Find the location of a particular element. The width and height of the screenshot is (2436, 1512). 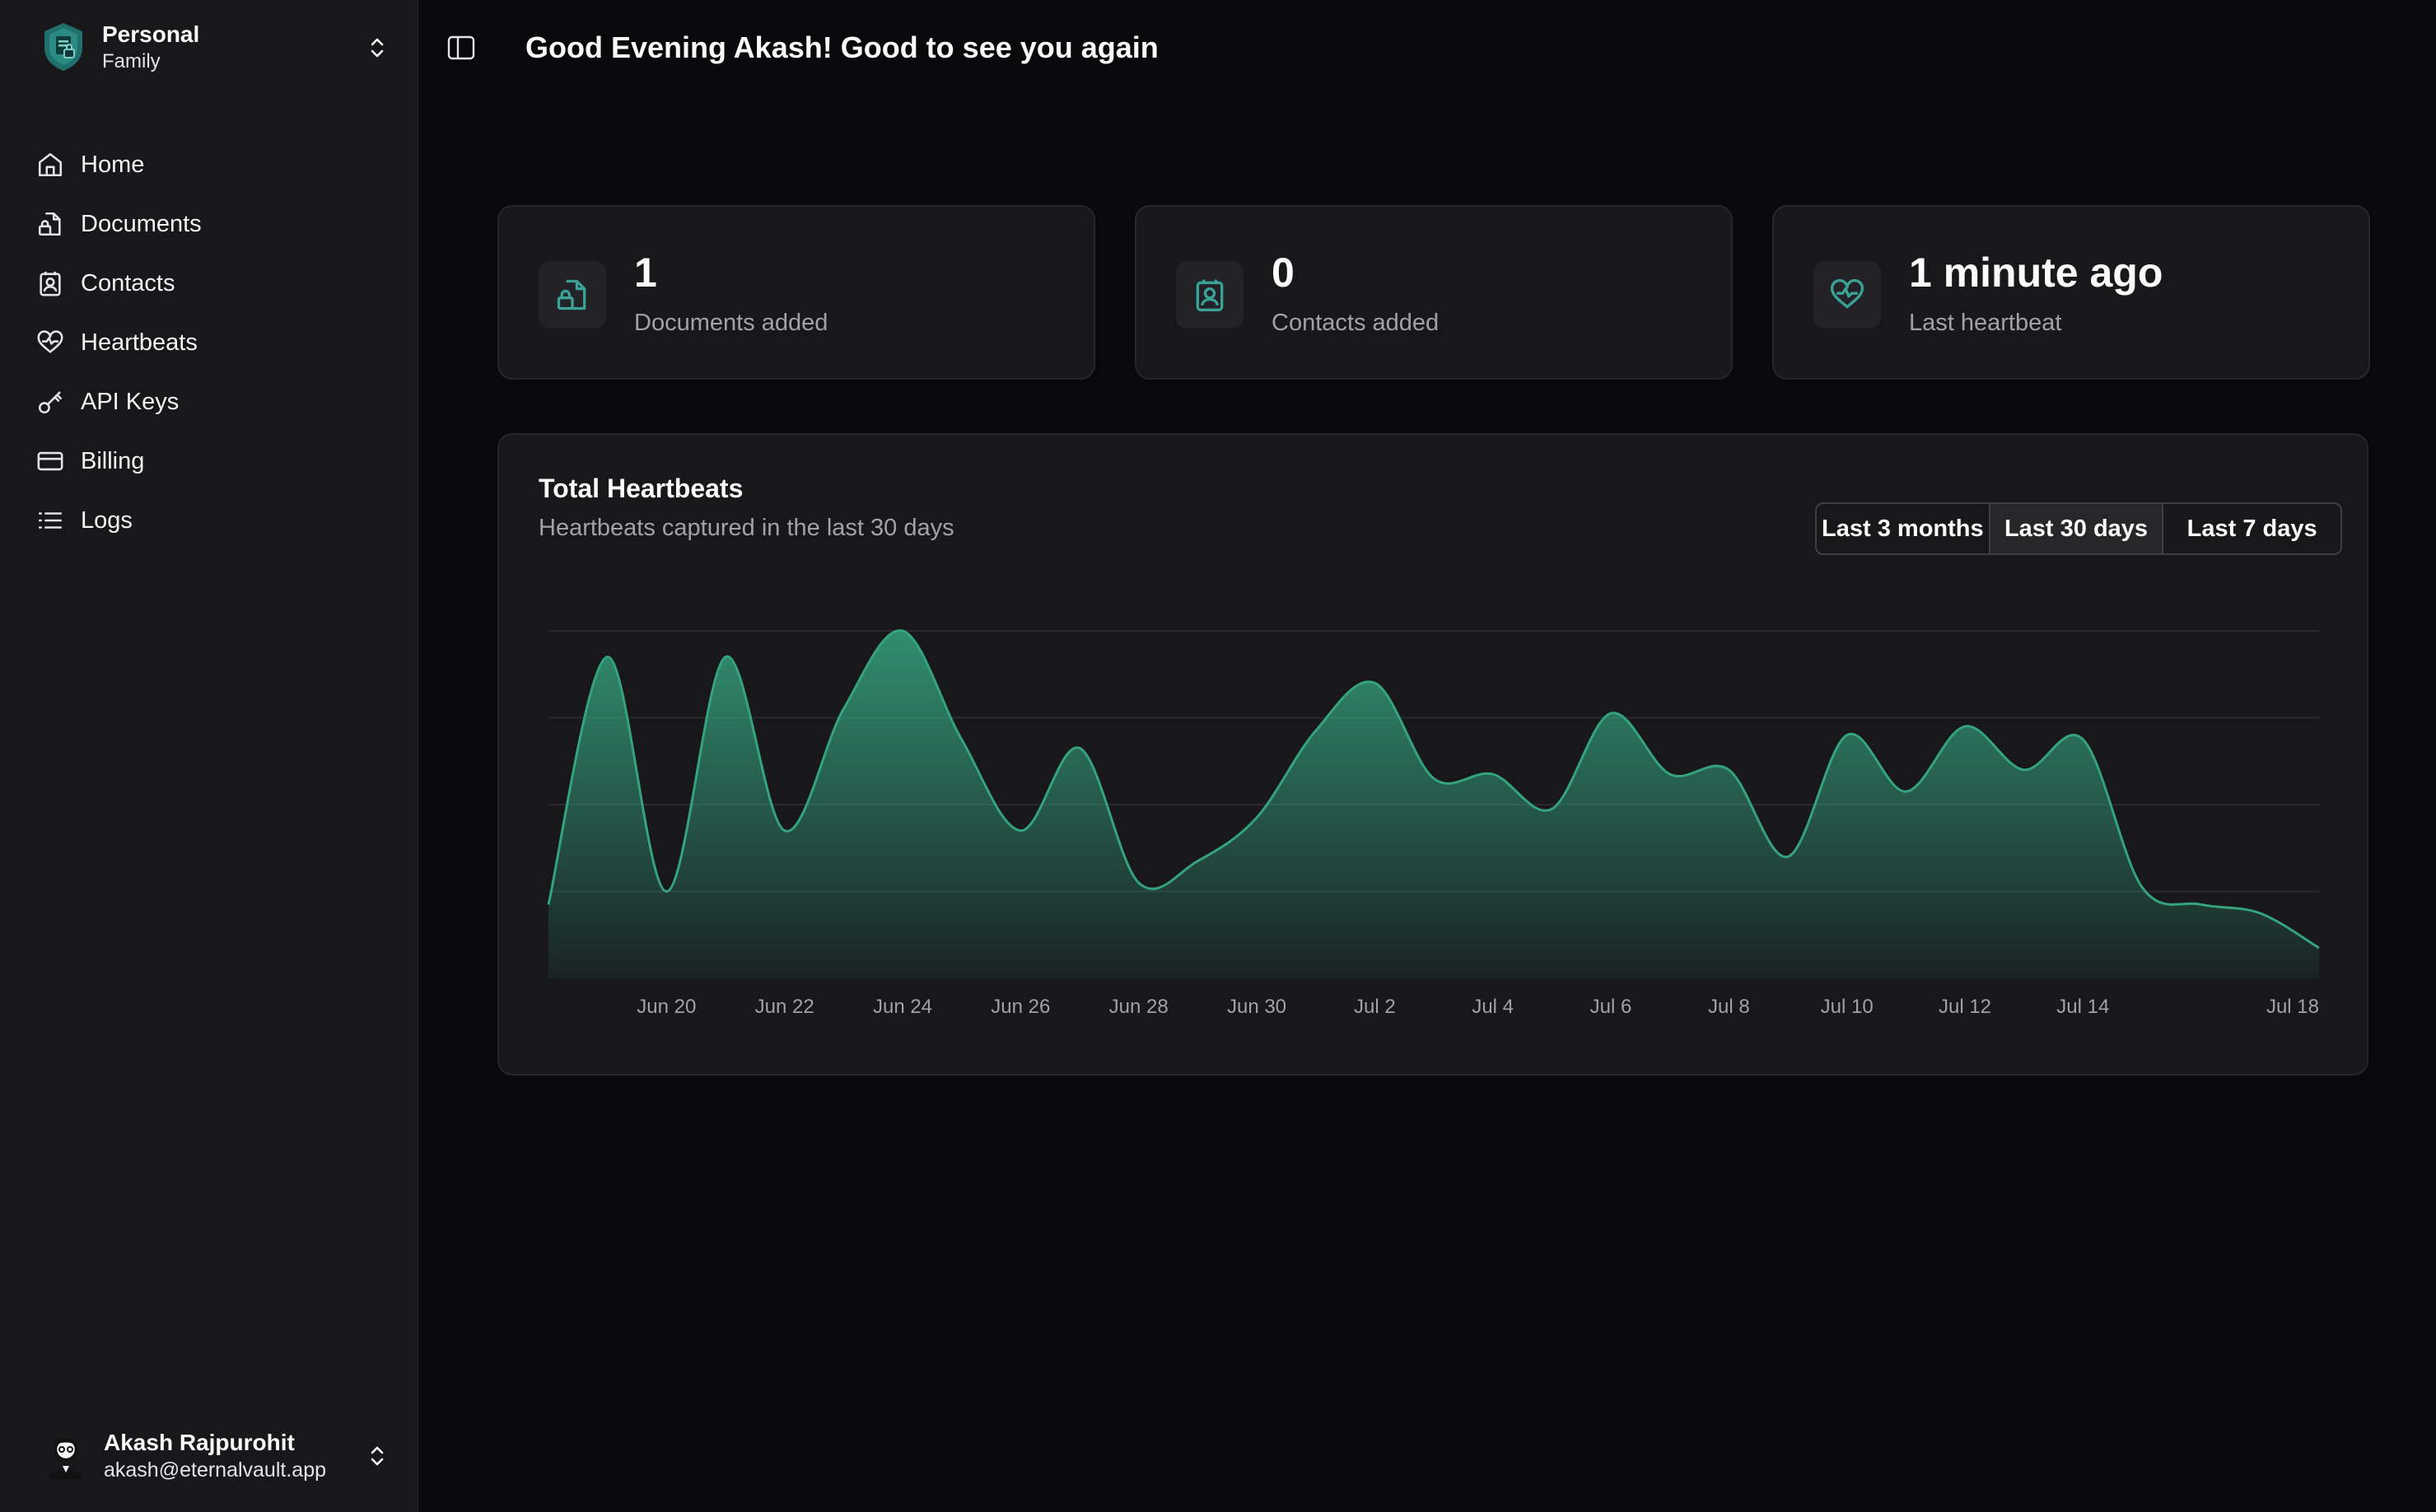

sidebar-item-label: Documents is located at coordinates (141, 223).